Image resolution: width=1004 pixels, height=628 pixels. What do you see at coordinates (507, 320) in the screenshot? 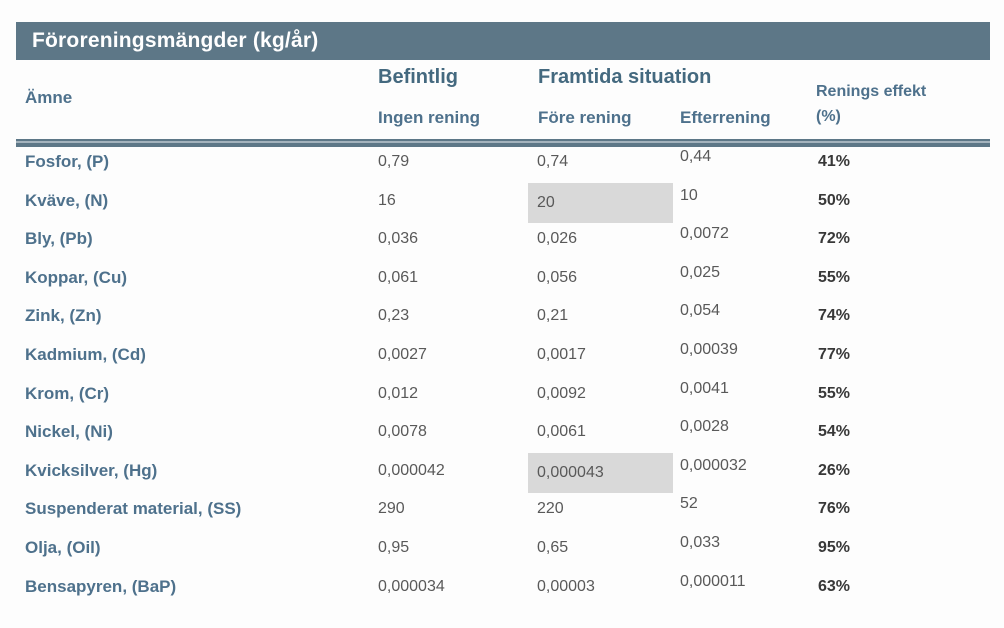
I see `table-row: Zink, (Zn) 0,23 0,21 0,054 74%` at bounding box center [507, 320].